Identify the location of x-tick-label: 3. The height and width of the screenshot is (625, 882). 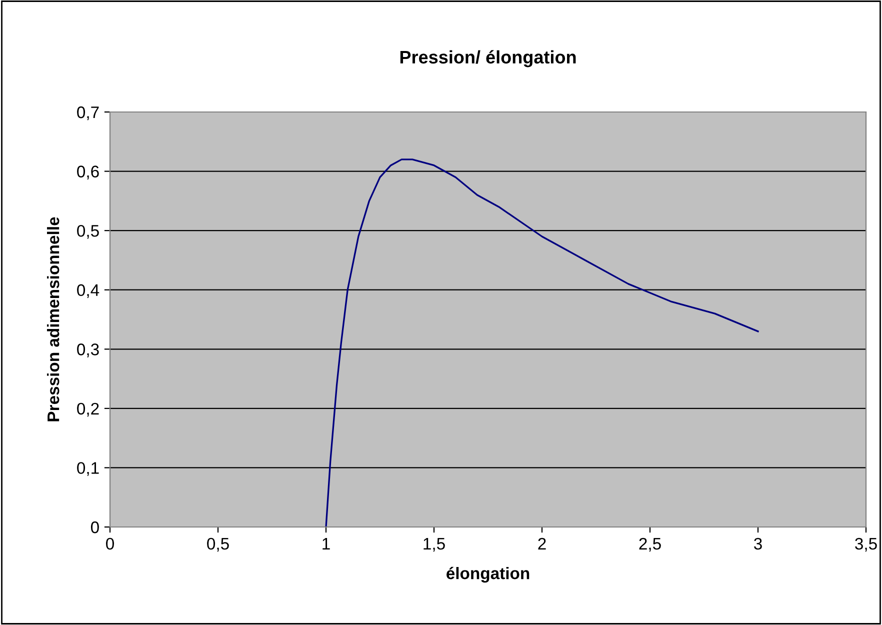
(758, 544).